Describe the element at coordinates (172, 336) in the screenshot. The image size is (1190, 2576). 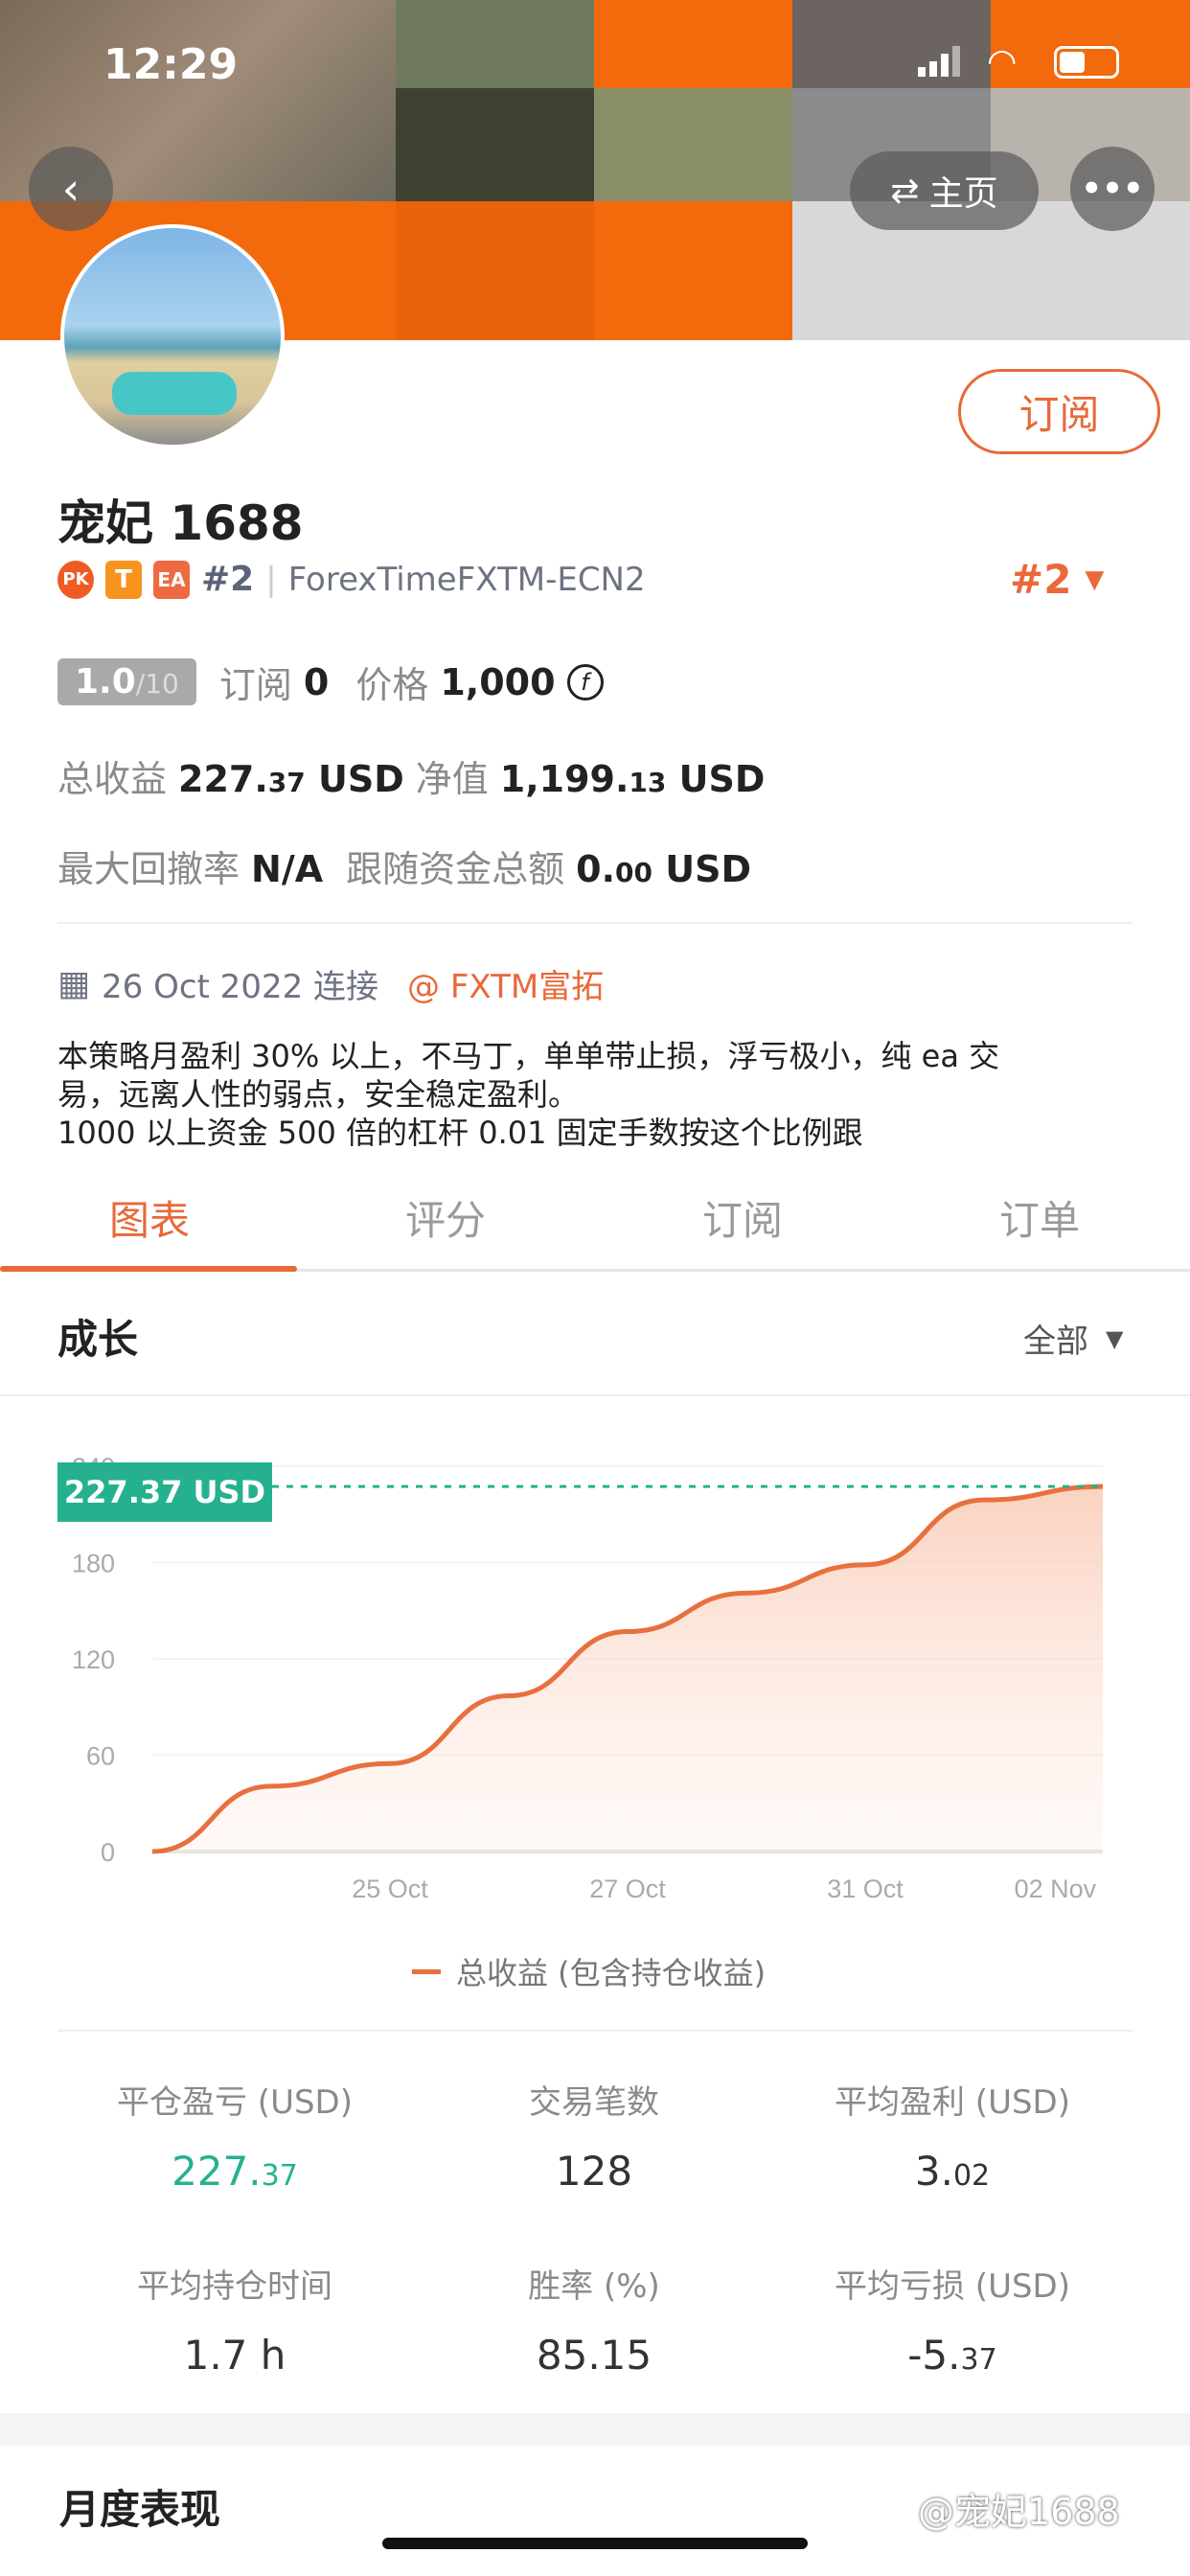
I see `avatar` at that location.